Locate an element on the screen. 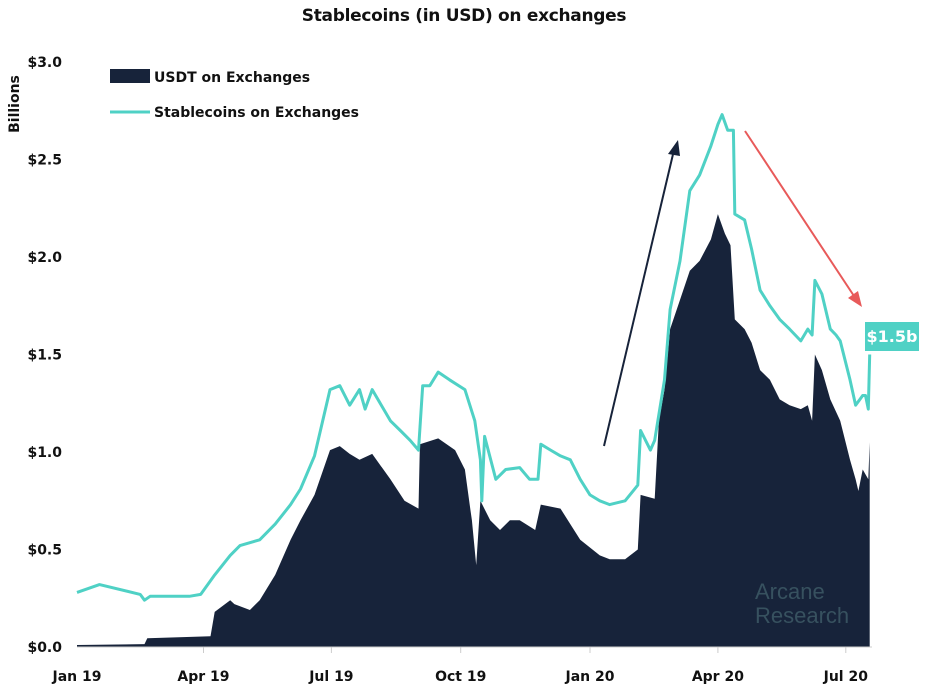 This screenshot has height=689, width=928. x-tick-label: Jan 20 is located at coordinates (590, 677).